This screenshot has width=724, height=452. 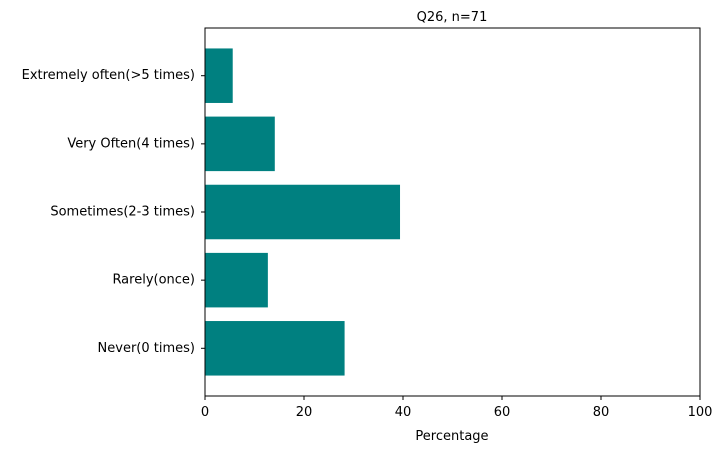 What do you see at coordinates (457, 408) in the screenshot?
I see `x-axis: 0 20 40 60 80 100` at bounding box center [457, 408].